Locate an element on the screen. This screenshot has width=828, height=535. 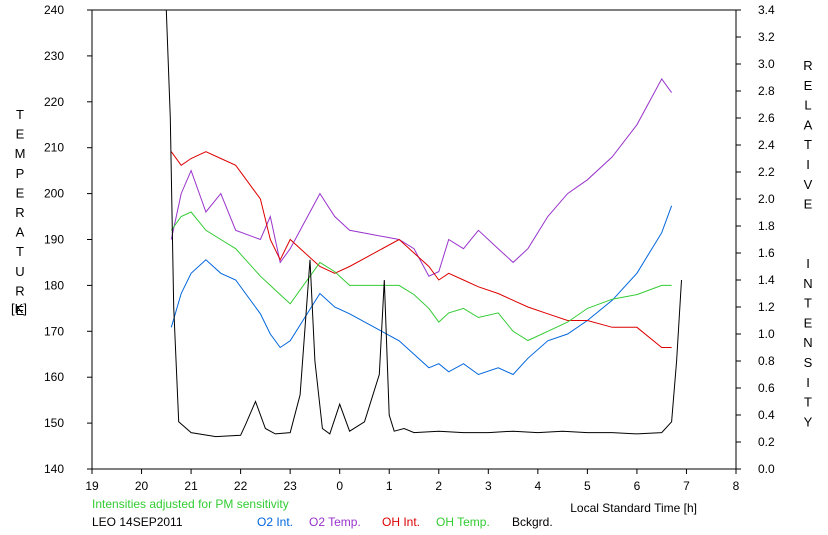
left-axis-letter: U is located at coordinates (19, 271).